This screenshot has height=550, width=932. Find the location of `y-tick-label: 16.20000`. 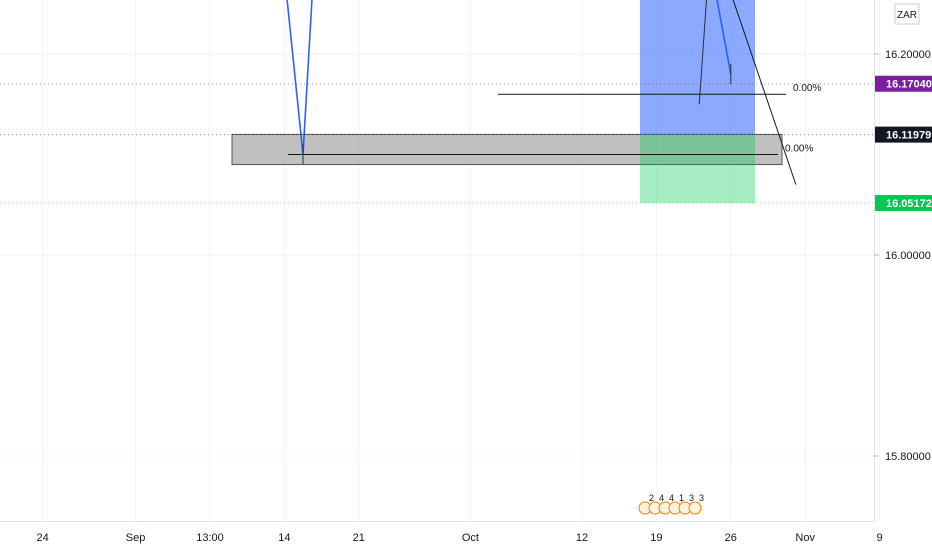

y-tick-label: 16.20000 is located at coordinates (908, 55).